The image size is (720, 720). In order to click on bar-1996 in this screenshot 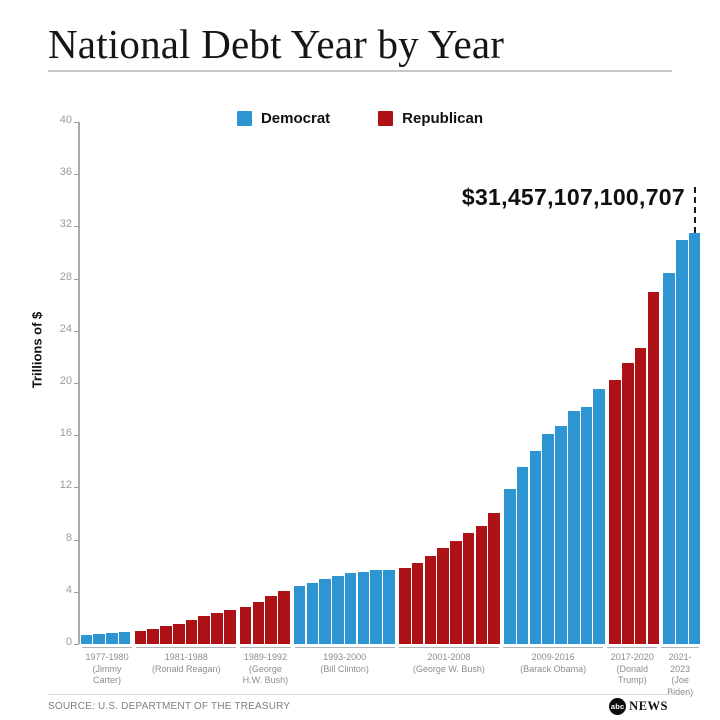, I will do `click(338, 609)`.